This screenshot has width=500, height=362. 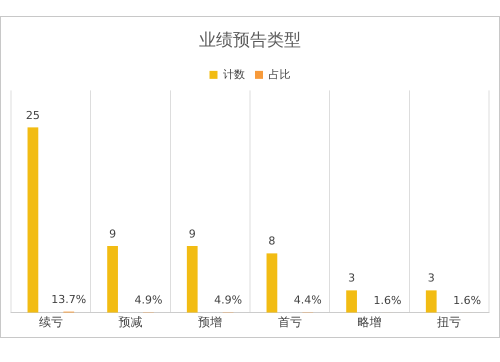 What do you see at coordinates (272, 241) in the screenshot?
I see `data-label: 8` at bounding box center [272, 241].